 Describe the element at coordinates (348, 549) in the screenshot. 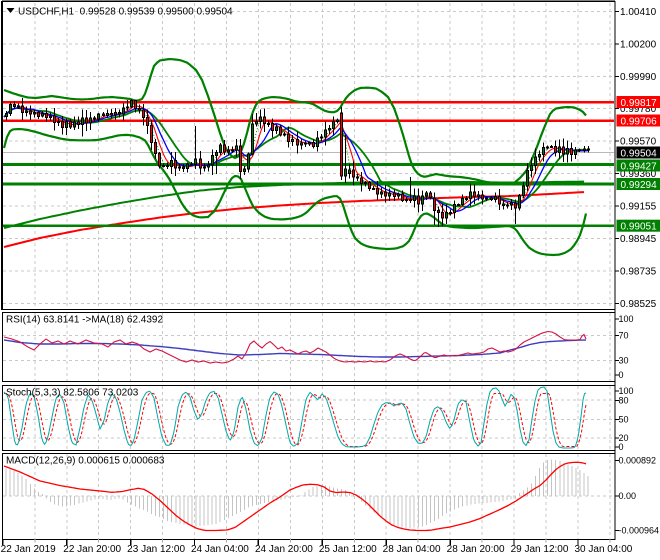

I see `svg-text: 25 Jan 12:00` at that location.